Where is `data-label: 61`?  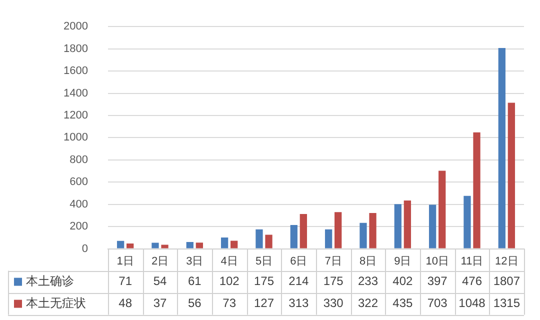
data-label: 61 is located at coordinates (195, 281).